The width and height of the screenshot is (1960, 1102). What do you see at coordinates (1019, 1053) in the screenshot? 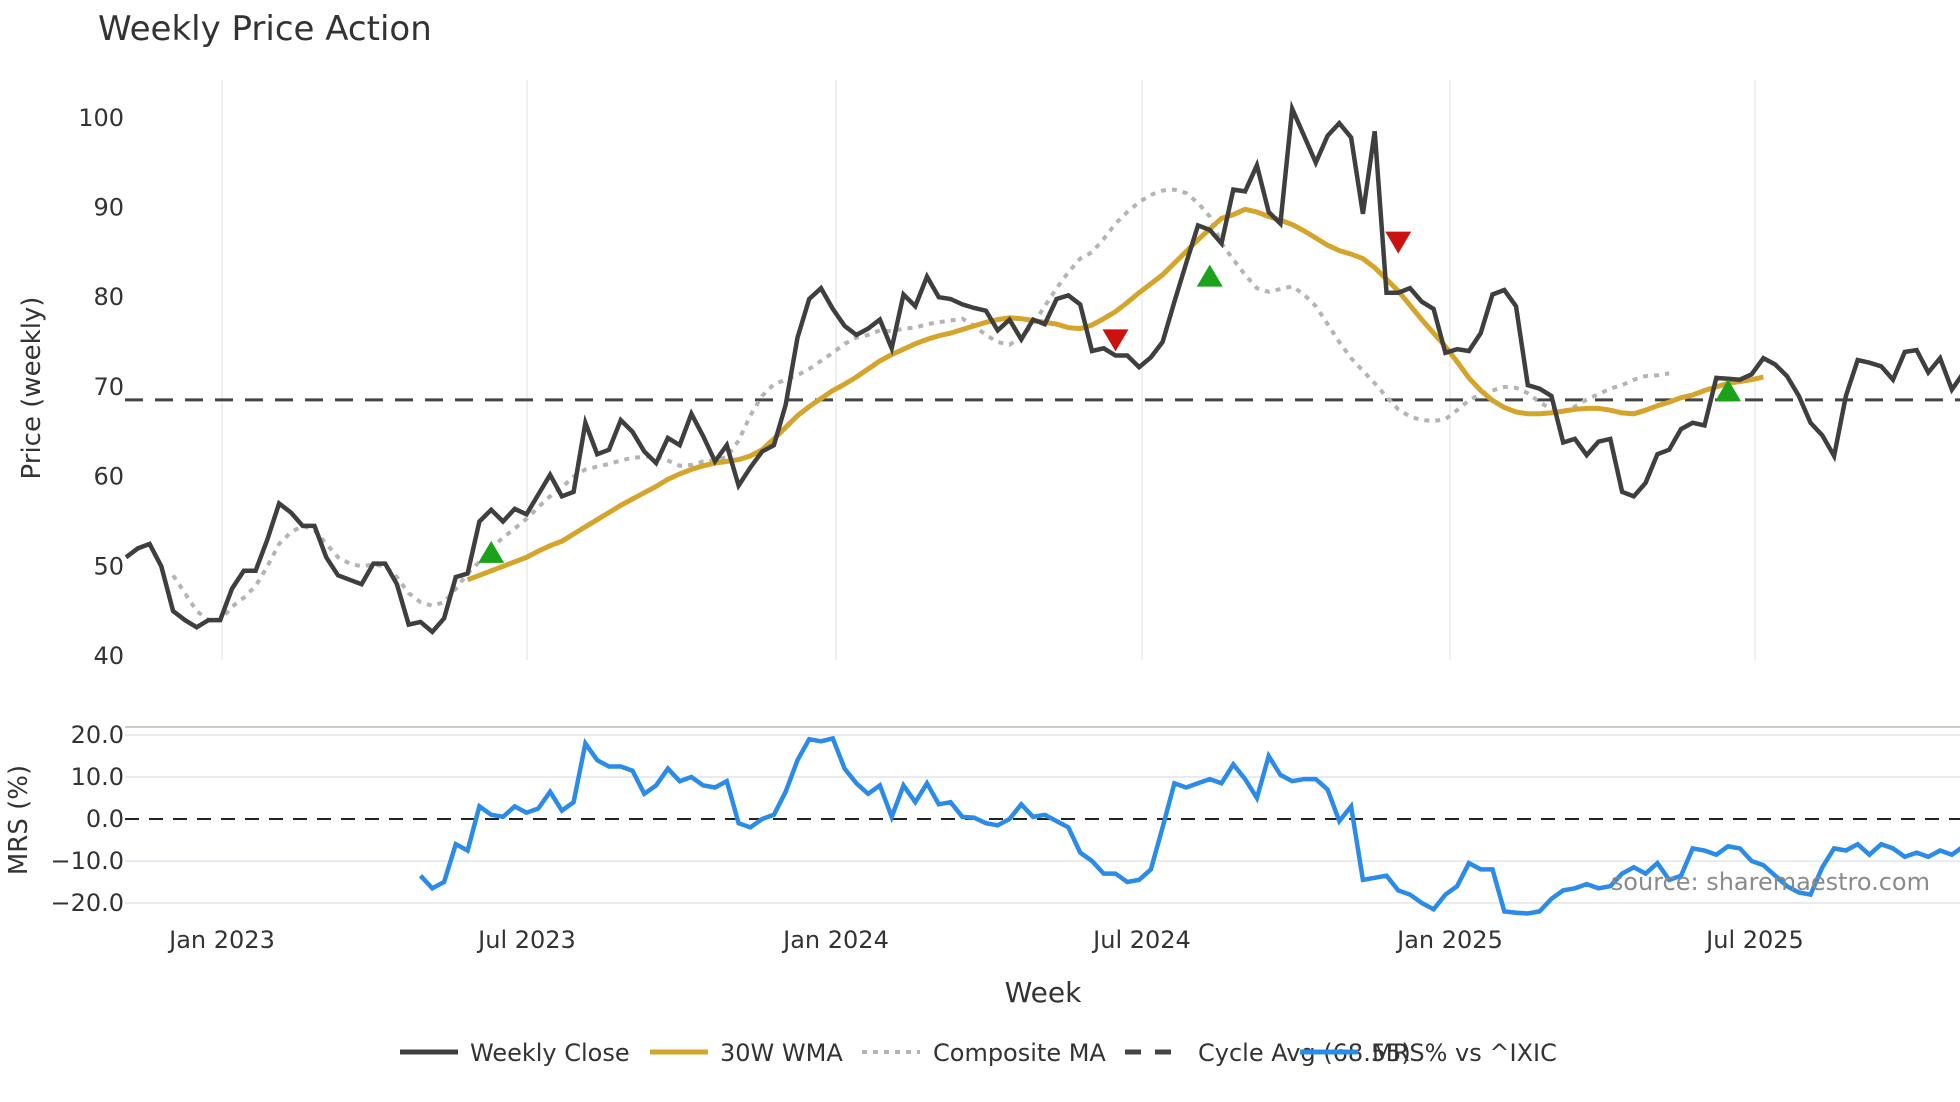
I see `legend-label: Composite MA` at bounding box center [1019, 1053].